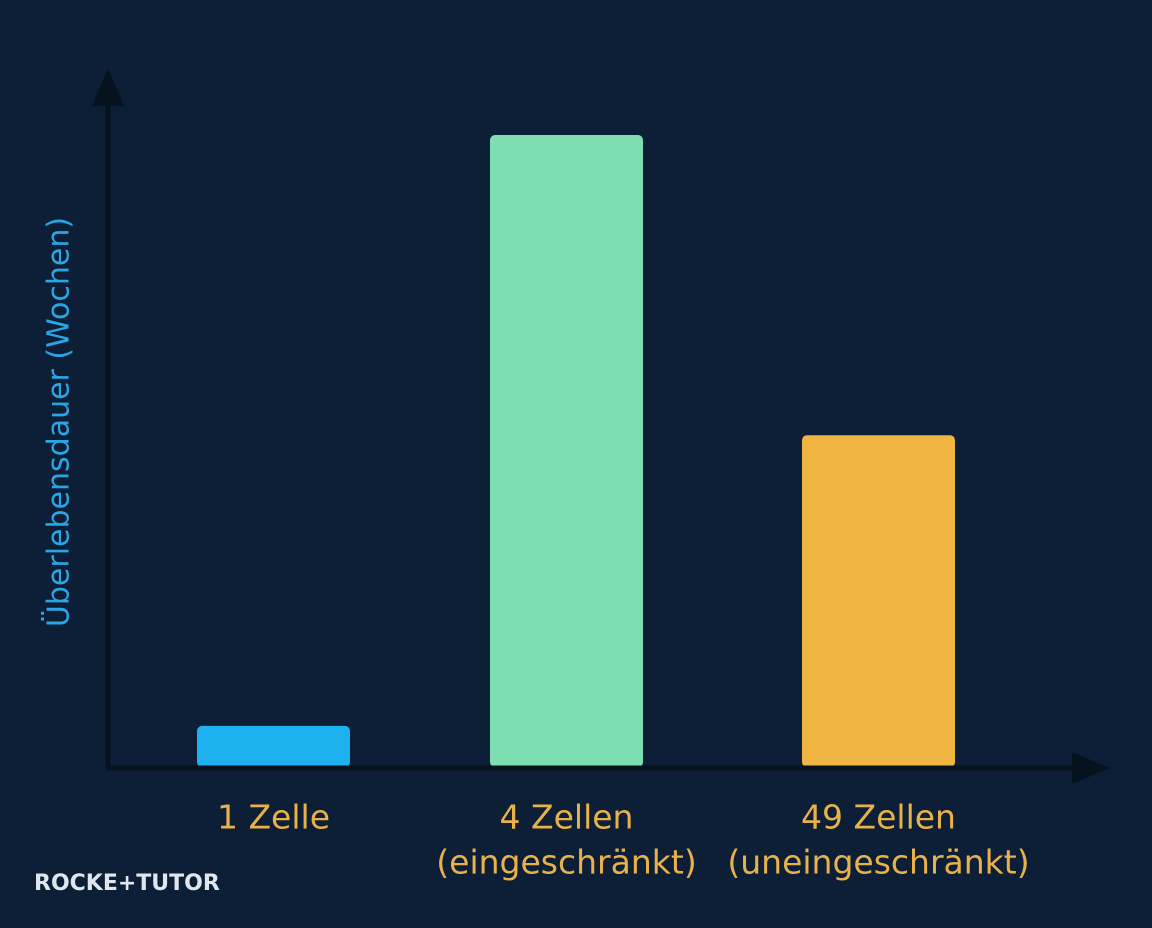 Image resolution: width=1152 pixels, height=928 pixels. I want to click on x-tick-label: (eingeschränkt), so click(566, 862).